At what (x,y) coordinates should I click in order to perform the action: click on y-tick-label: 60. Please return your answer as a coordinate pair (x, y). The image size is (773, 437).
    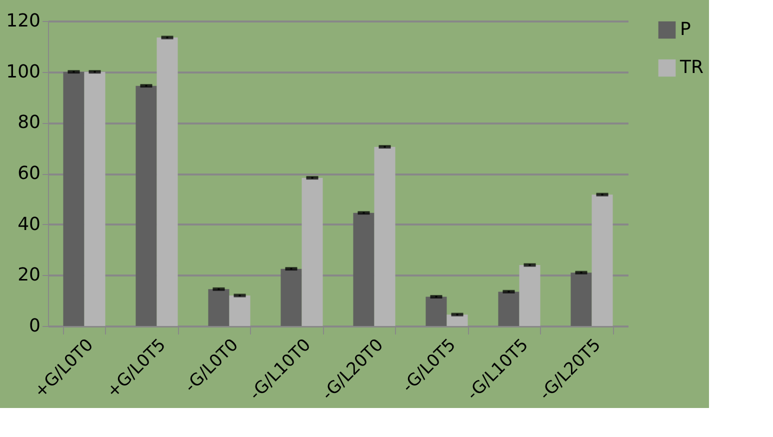
    Looking at the image, I should click on (29, 173).